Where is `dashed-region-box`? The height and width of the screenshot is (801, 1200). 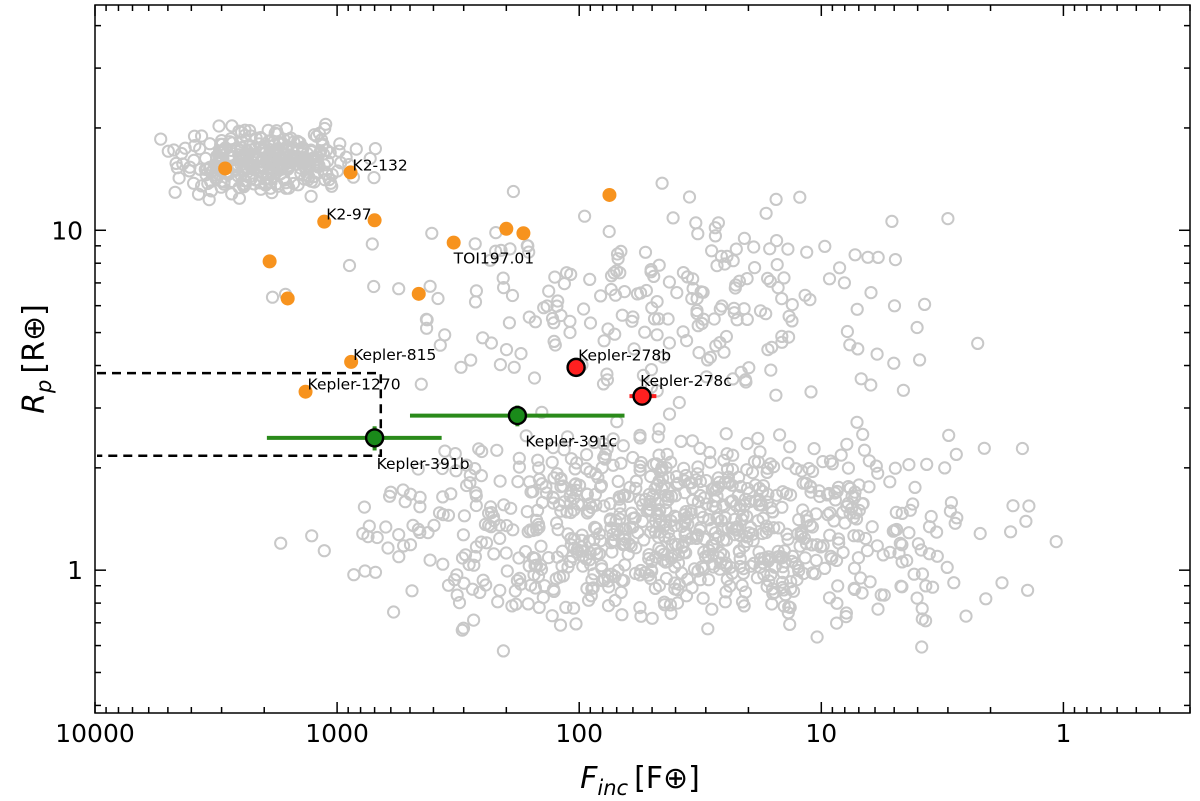 dashed-region-box is located at coordinates (240, 414).